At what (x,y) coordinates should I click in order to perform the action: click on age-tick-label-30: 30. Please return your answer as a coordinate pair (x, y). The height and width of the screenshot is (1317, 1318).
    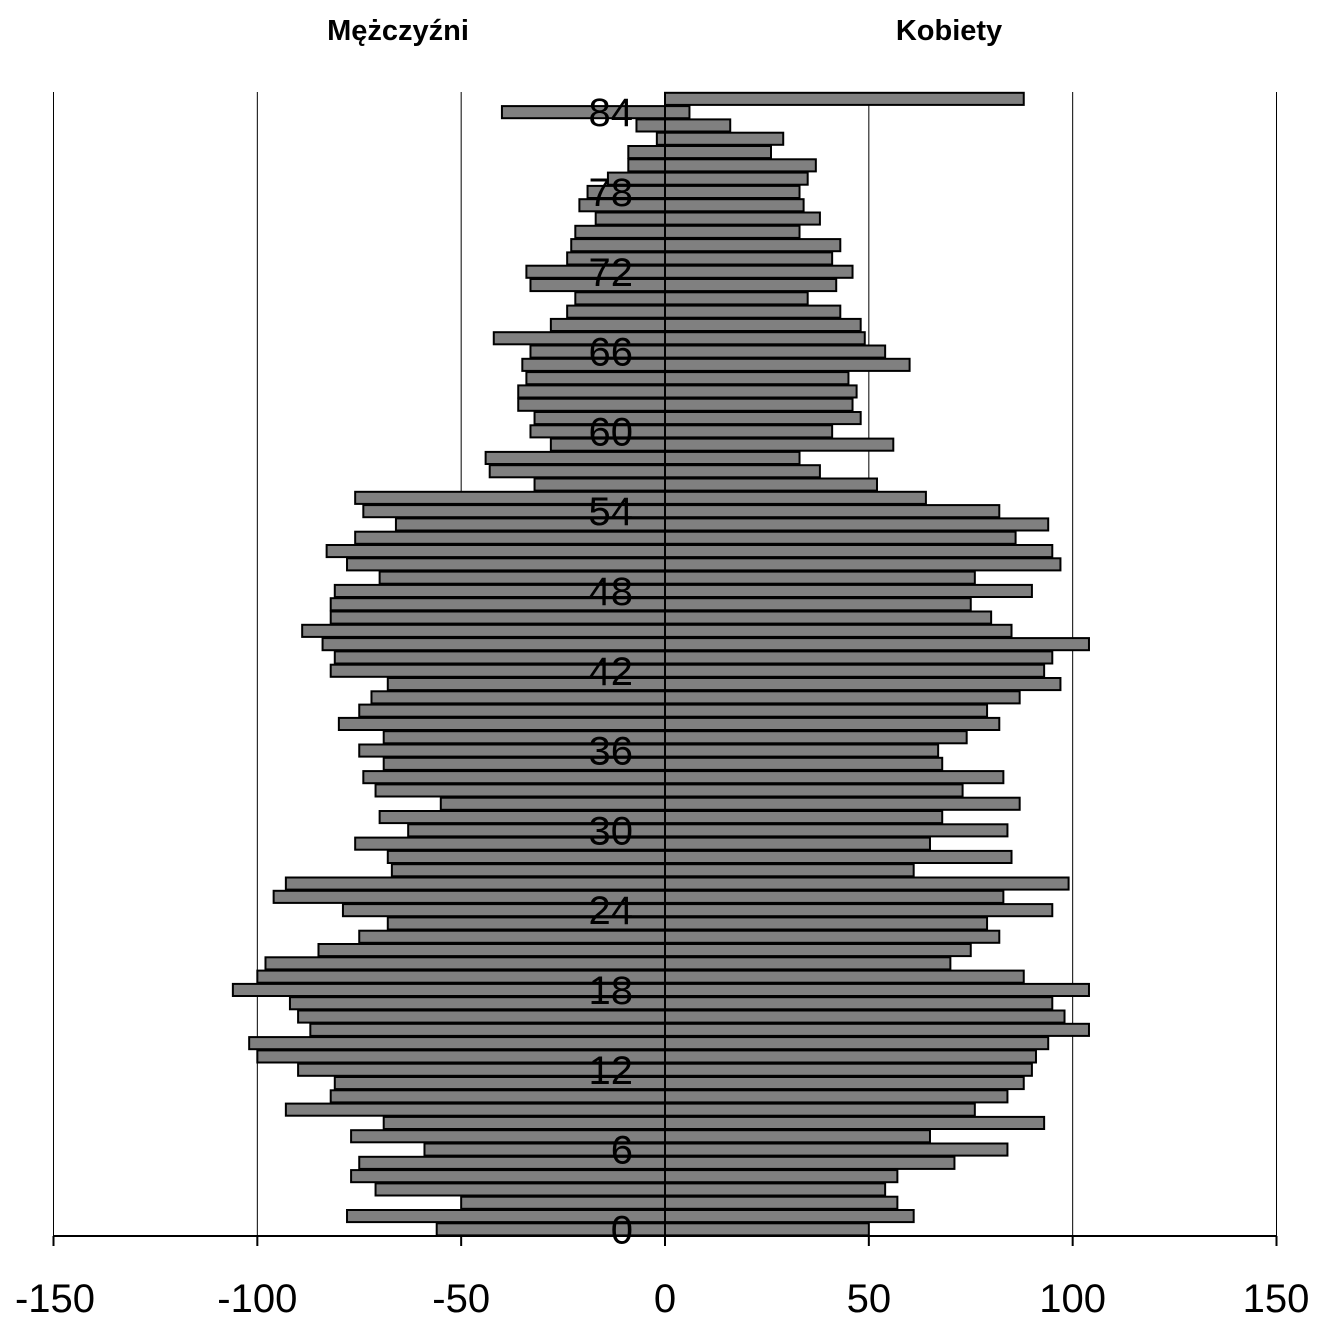
    Looking at the image, I should click on (611, 831).